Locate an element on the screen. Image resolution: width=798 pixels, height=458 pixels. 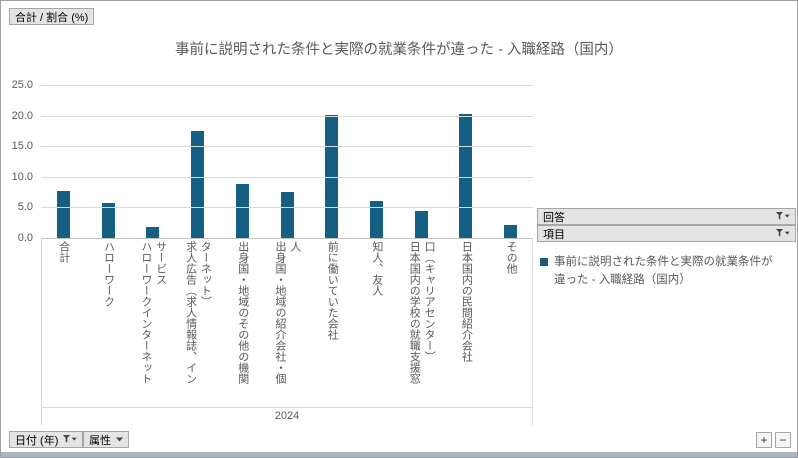
category-label: 日本国内の民間紹介会社 is located at coordinates (466, 324).